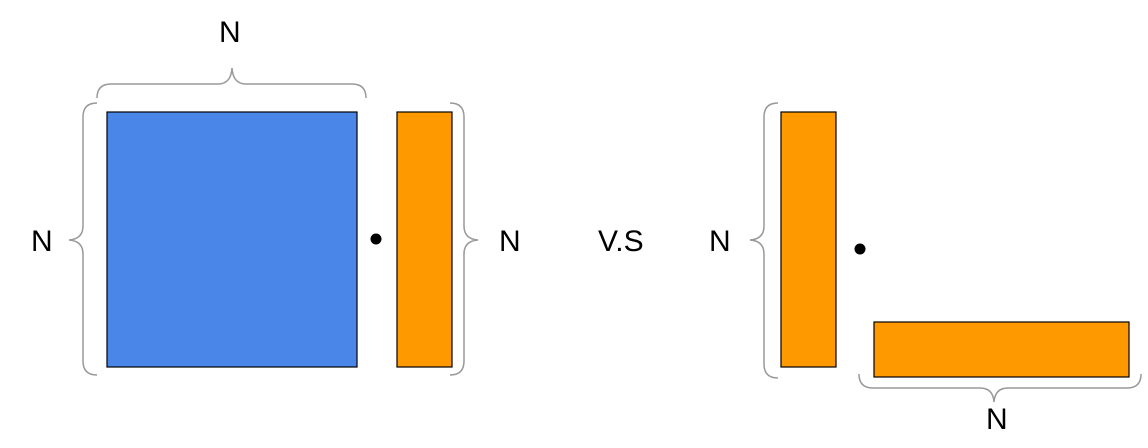 This screenshot has width=1148, height=448. I want to click on second-left-brace, so click(764, 240).